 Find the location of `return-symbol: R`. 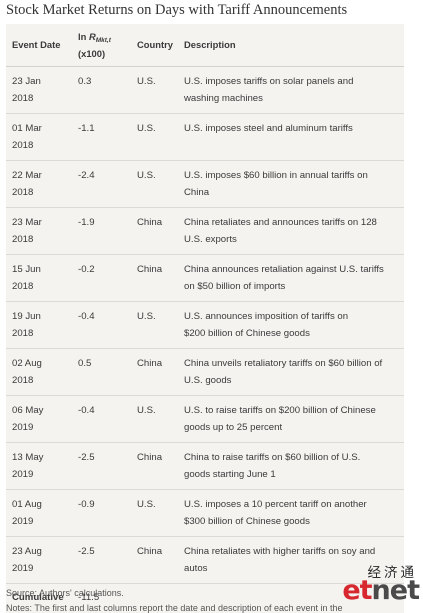

return-symbol: R is located at coordinates (92, 36).